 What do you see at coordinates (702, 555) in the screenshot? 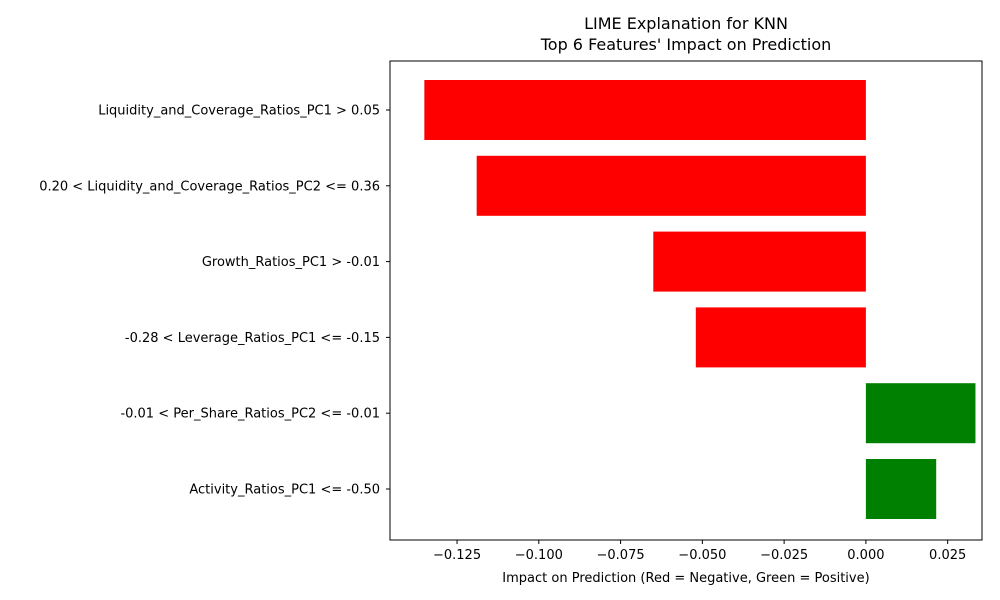
I see `x-tick-label-4: −0.050` at bounding box center [702, 555].